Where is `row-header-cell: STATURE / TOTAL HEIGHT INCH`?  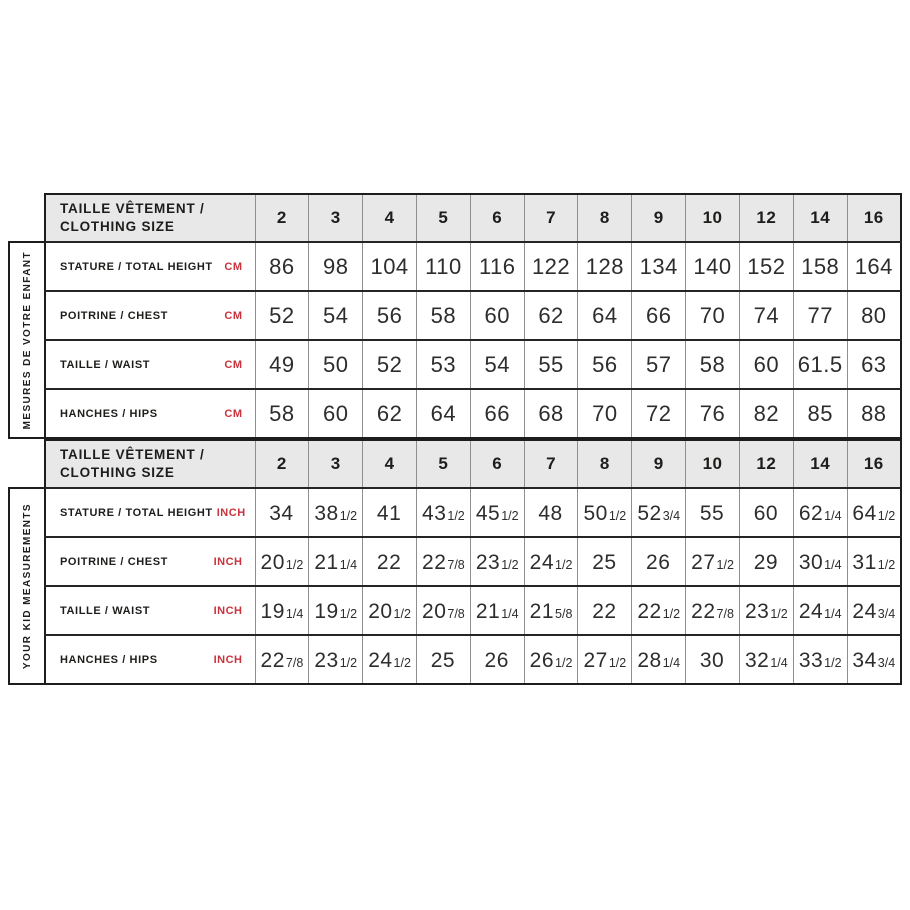
row-header-cell: STATURE / TOTAL HEIGHT INCH is located at coordinates (150, 512).